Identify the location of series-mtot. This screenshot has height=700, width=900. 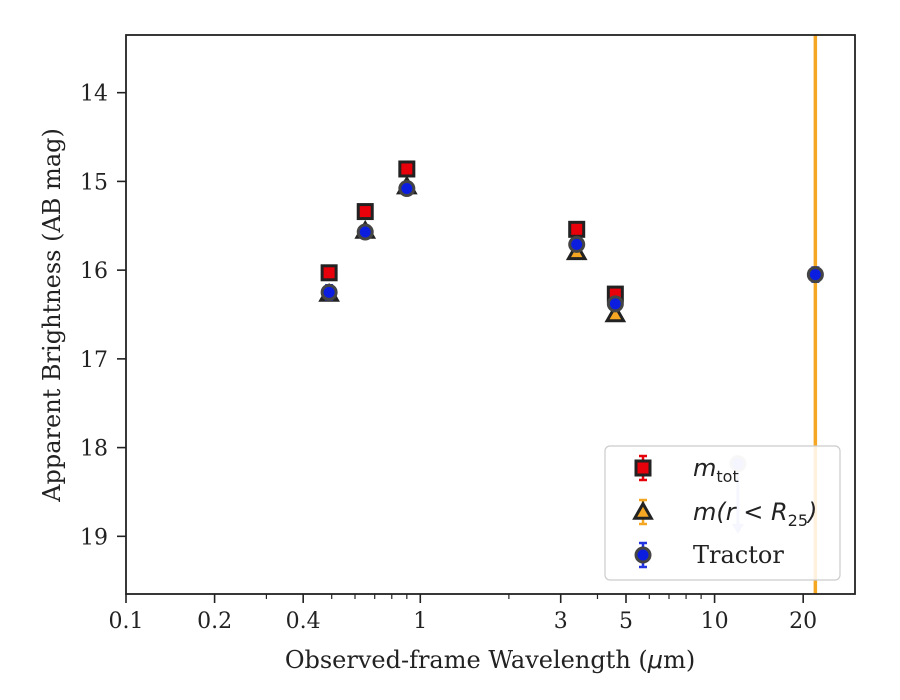
(472, 231).